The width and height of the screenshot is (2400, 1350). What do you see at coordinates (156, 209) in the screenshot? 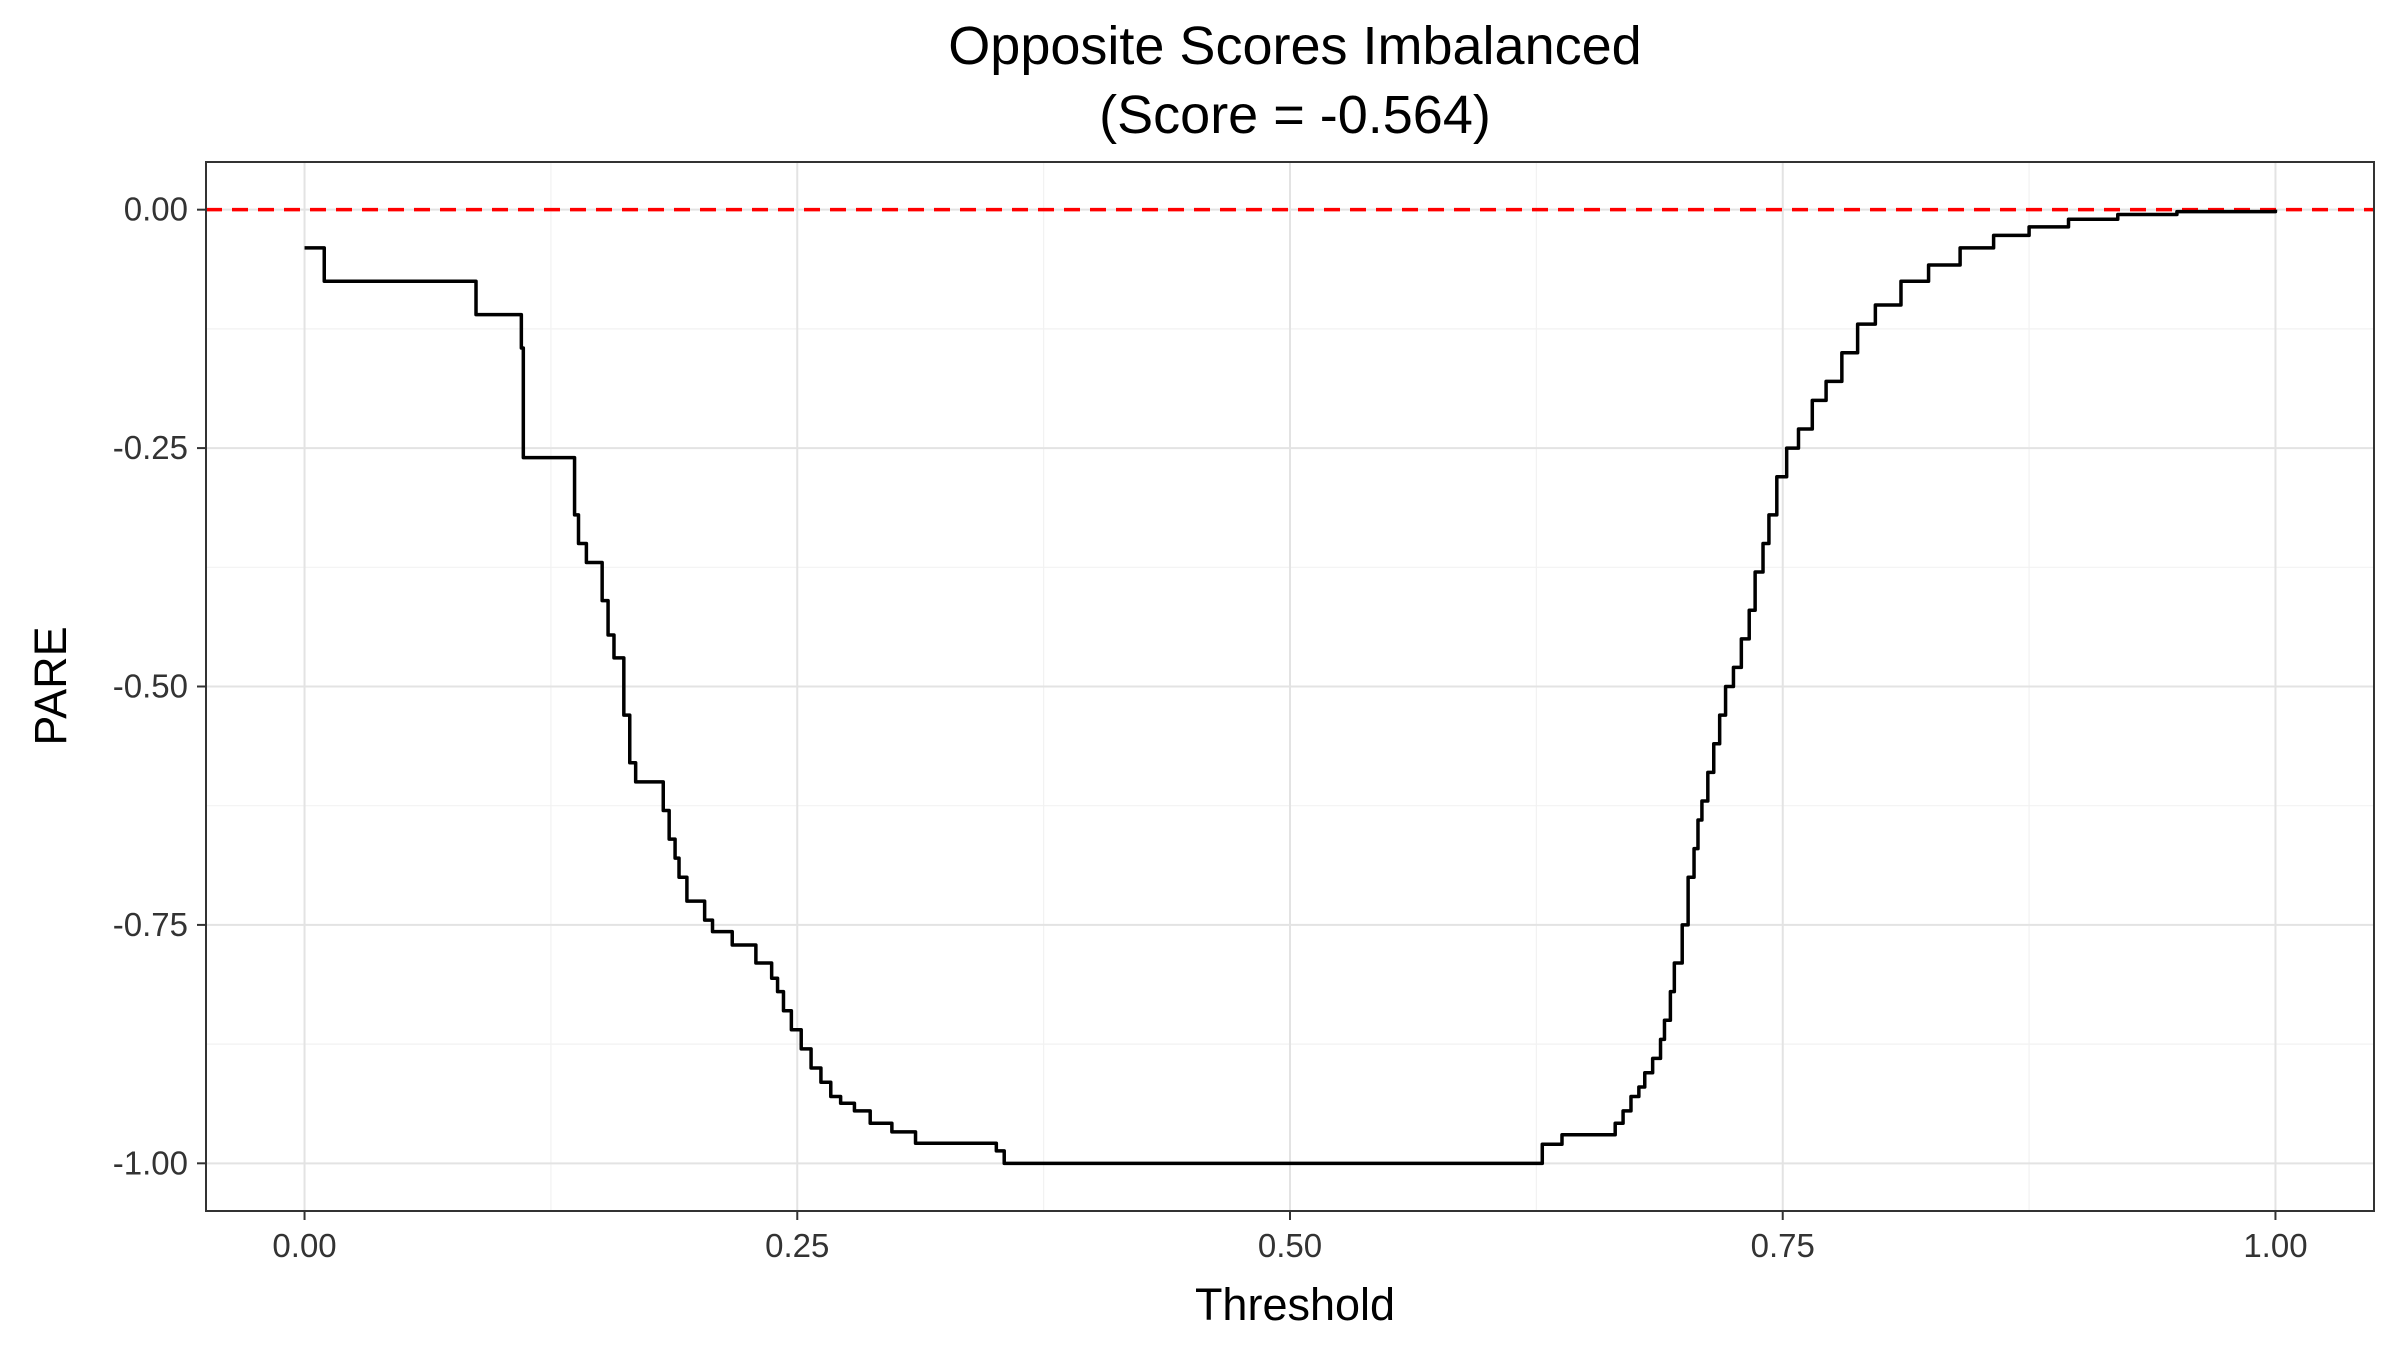
I see `y-tick-label: 0.00` at bounding box center [156, 209].